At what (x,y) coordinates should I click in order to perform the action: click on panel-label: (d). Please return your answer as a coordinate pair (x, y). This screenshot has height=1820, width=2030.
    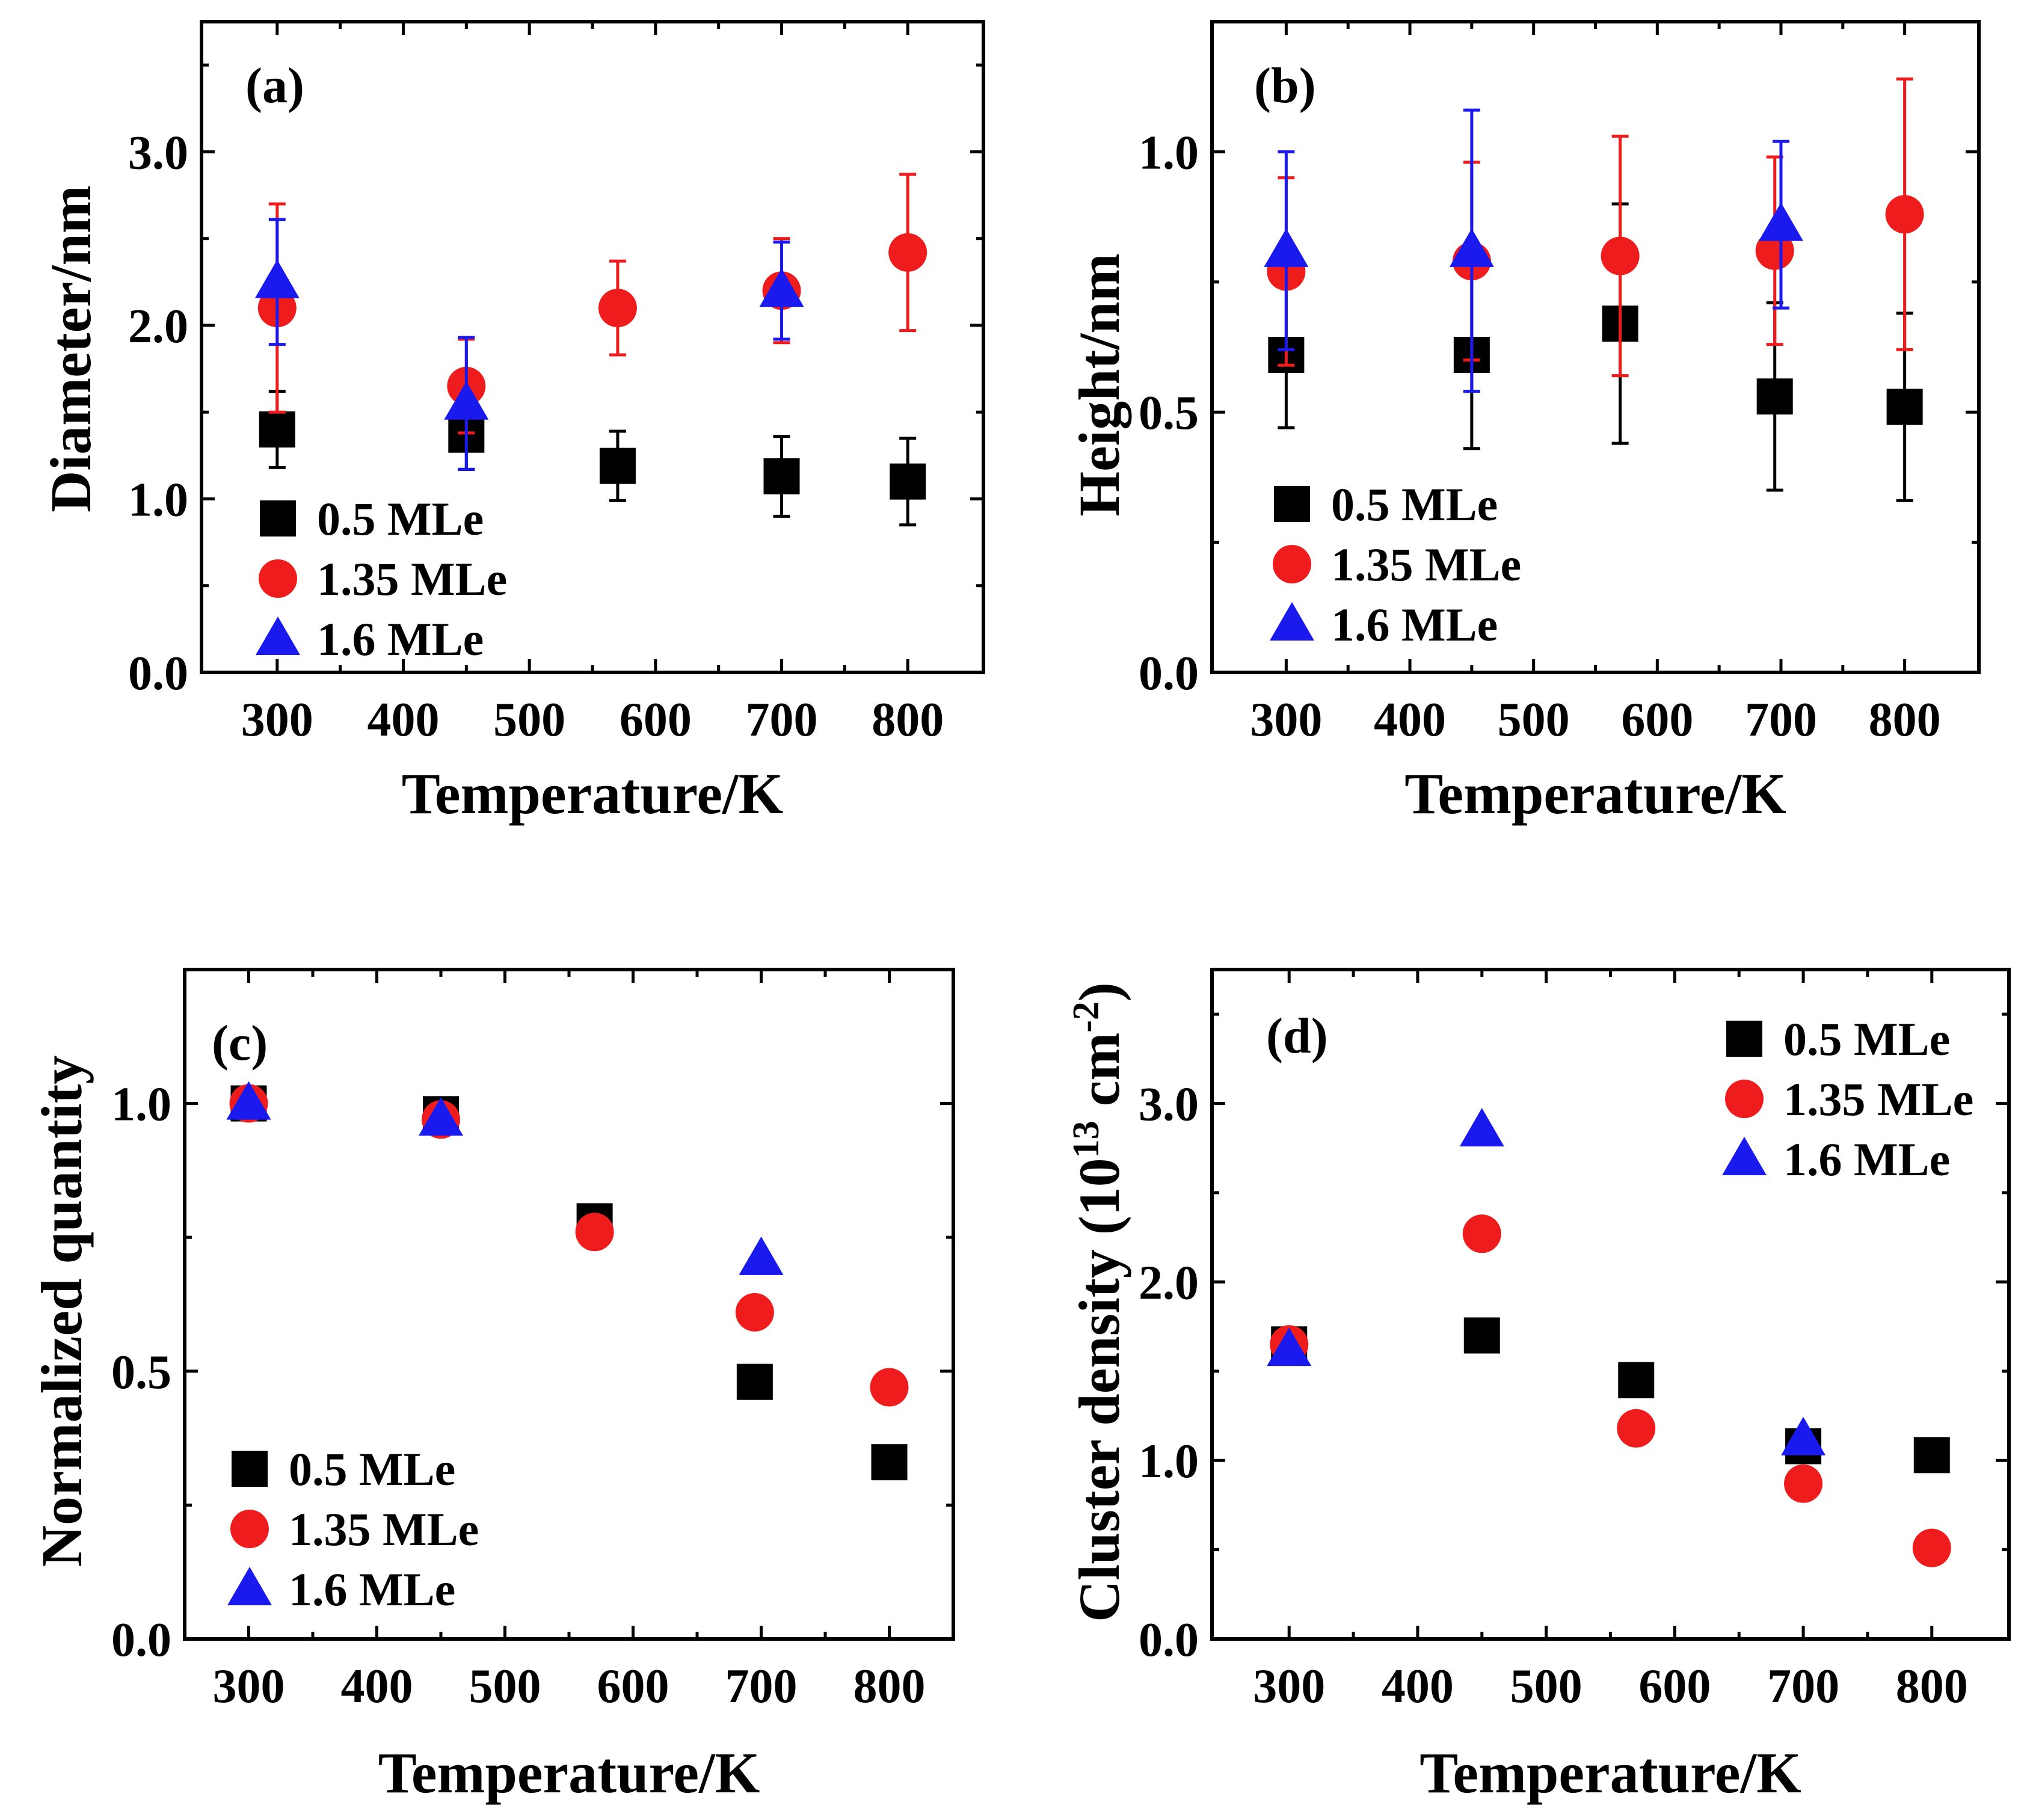
    Looking at the image, I should click on (1297, 1036).